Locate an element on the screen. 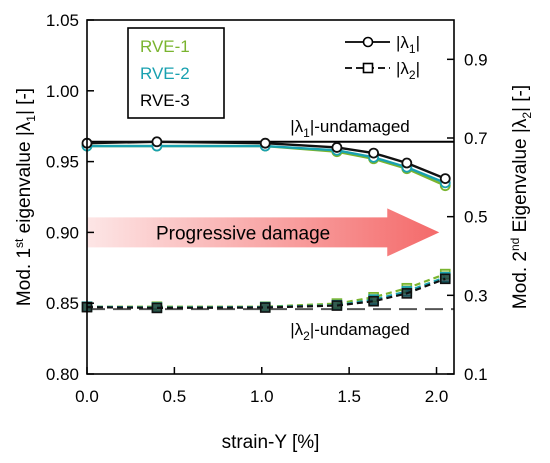 The width and height of the screenshot is (550, 463). left-y-label-part: eigenvalue |λ is located at coordinates (24, 179).